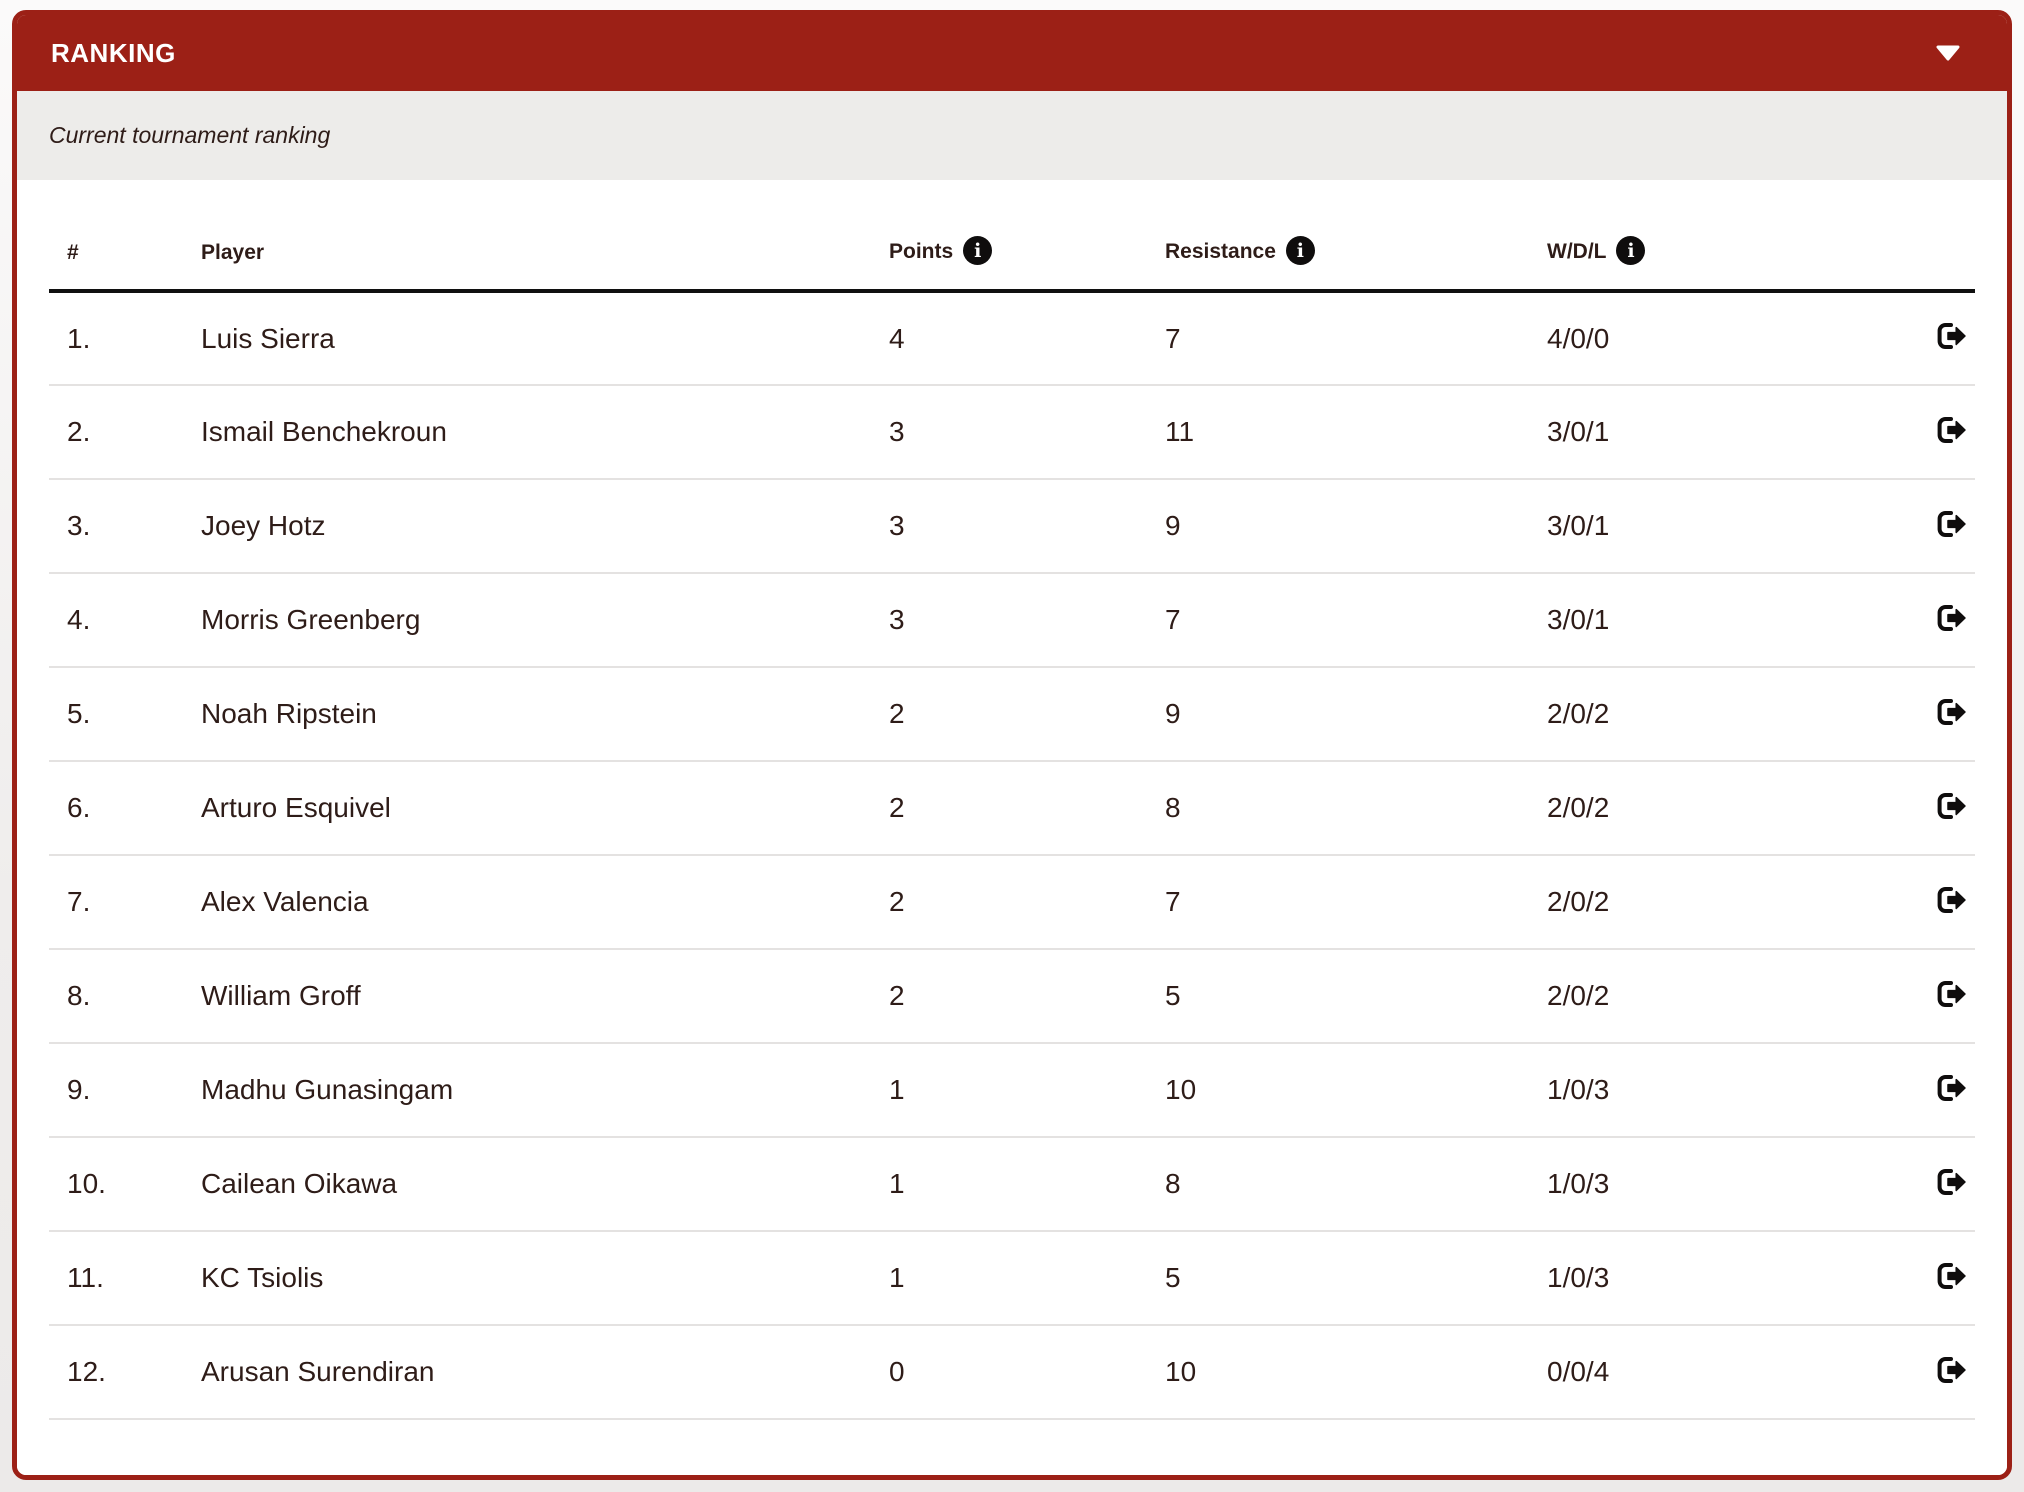  Describe the element at coordinates (1719, 338) in the screenshot. I see `wdl-cell: 4/0/0` at that location.